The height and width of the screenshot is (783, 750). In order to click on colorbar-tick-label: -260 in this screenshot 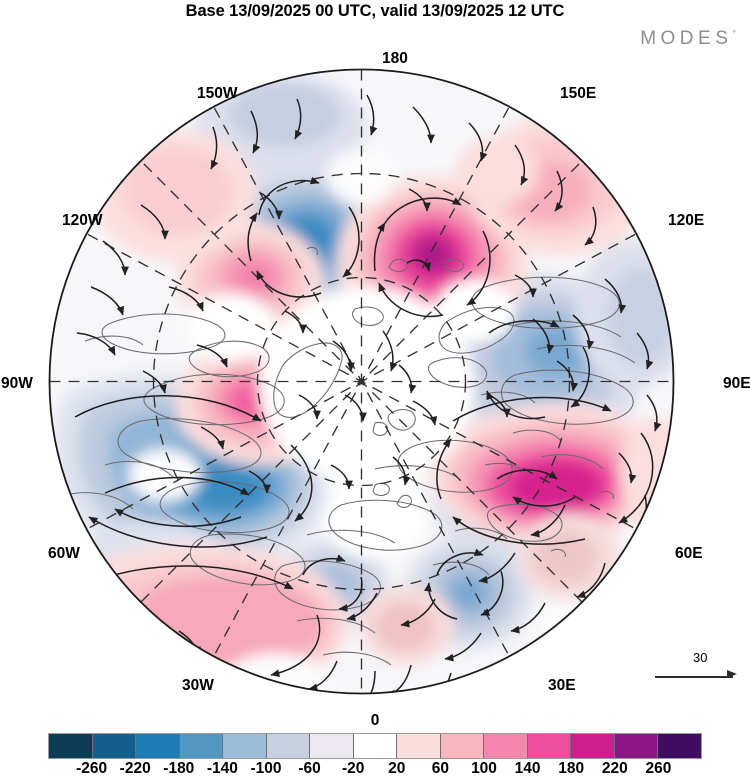, I will do `click(92, 768)`.